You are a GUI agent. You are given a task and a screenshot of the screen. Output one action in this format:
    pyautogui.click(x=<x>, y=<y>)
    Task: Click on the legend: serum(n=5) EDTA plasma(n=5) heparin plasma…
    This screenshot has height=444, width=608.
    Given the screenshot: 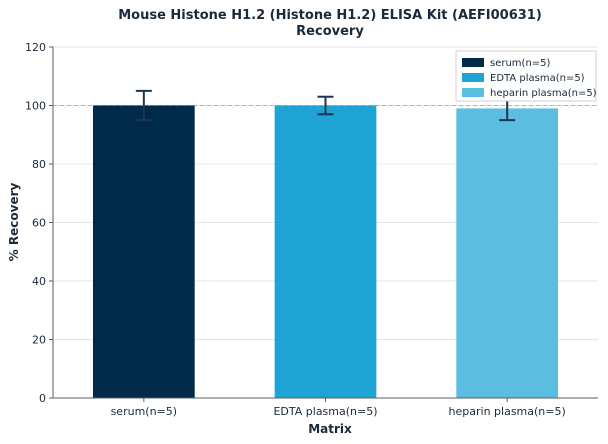 What is the action you would take?
    pyautogui.click(x=526, y=76)
    